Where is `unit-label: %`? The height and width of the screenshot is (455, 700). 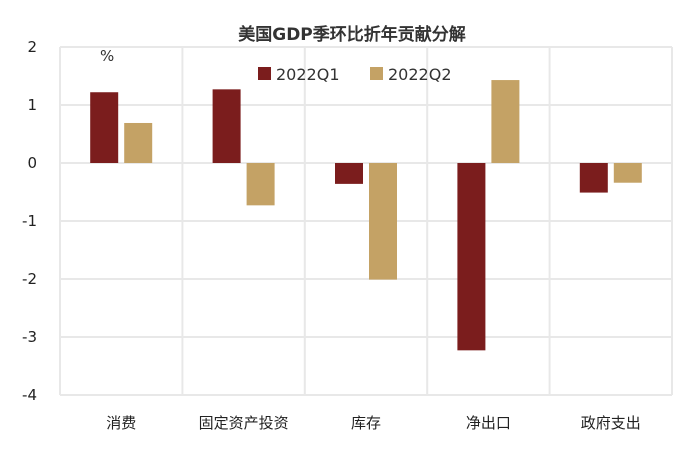
unit-label: % is located at coordinates (107, 56).